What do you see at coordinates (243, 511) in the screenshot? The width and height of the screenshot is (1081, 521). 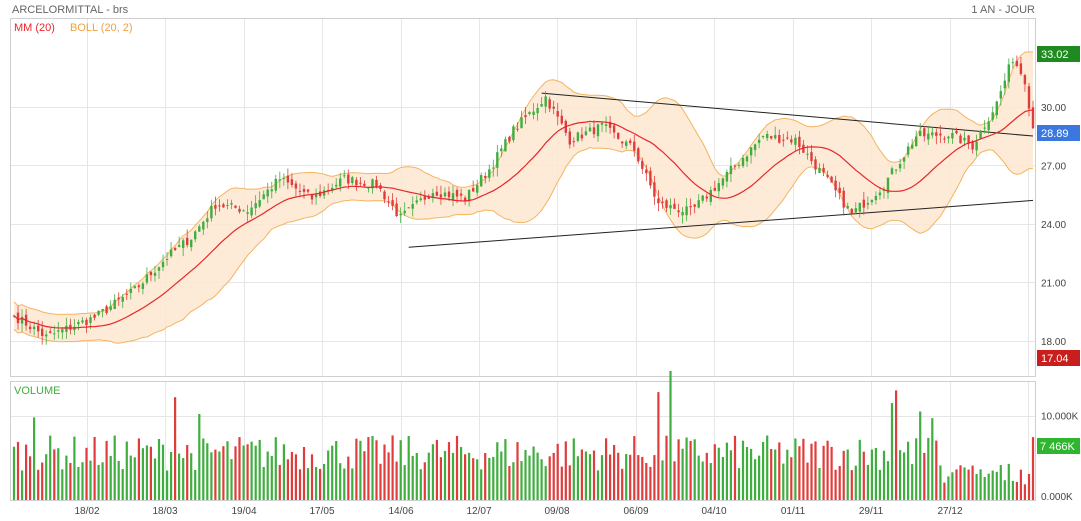 I see `date-tick: 19/04` at bounding box center [243, 511].